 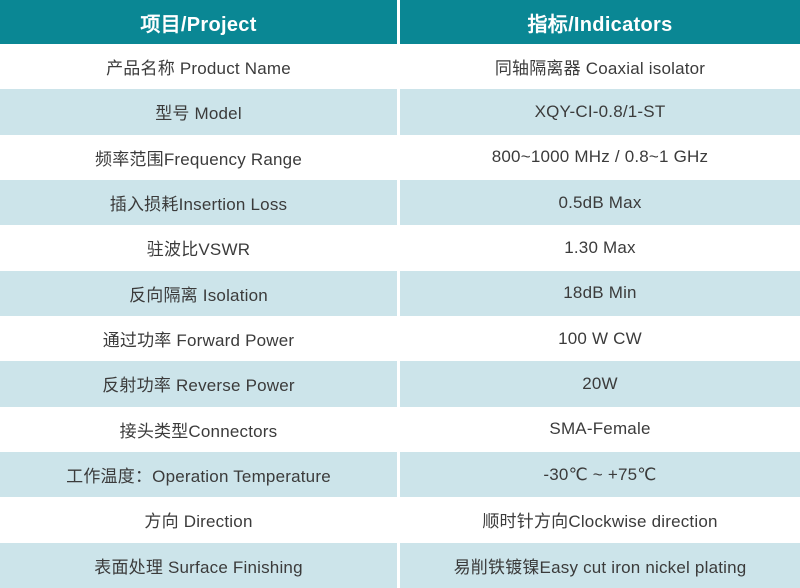 I want to click on indicator-cell: 顺时针方向Clockwise direction, so click(x=600, y=522).